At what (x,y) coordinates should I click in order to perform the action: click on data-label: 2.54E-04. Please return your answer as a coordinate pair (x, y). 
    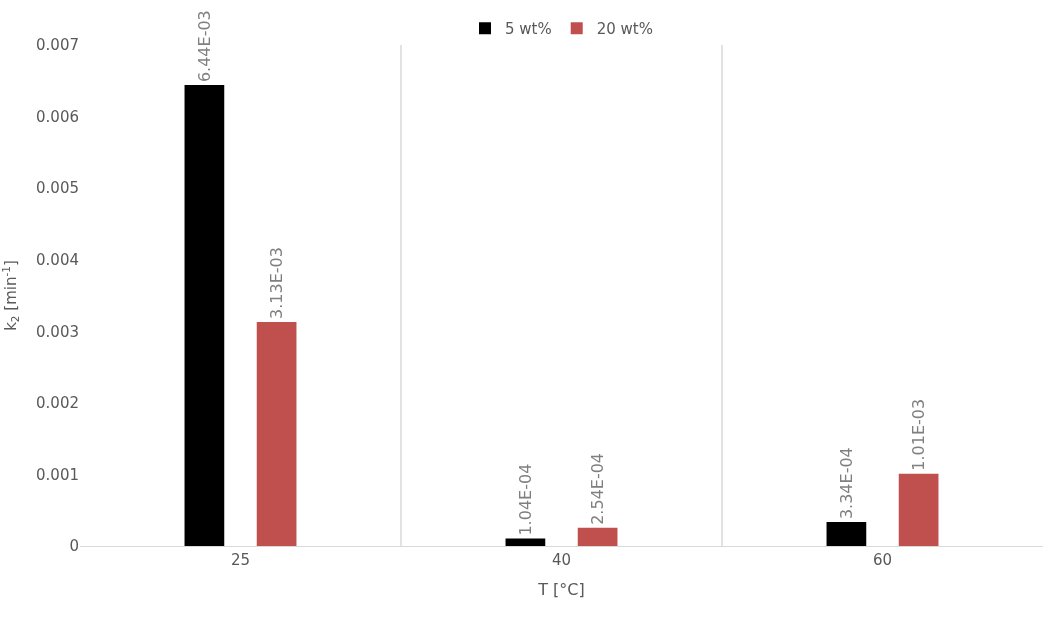
    Looking at the image, I should click on (598, 488).